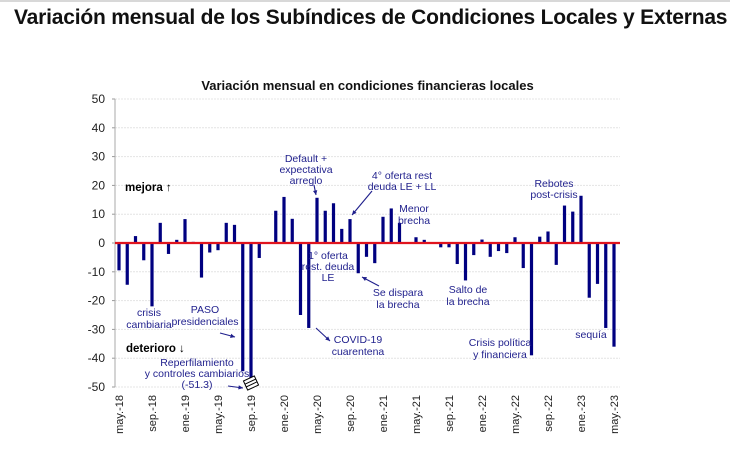 The width and height of the screenshot is (730, 452). Describe the element at coordinates (402, 176) in the screenshot. I see `annotation-line: 4° oferta rest` at that location.